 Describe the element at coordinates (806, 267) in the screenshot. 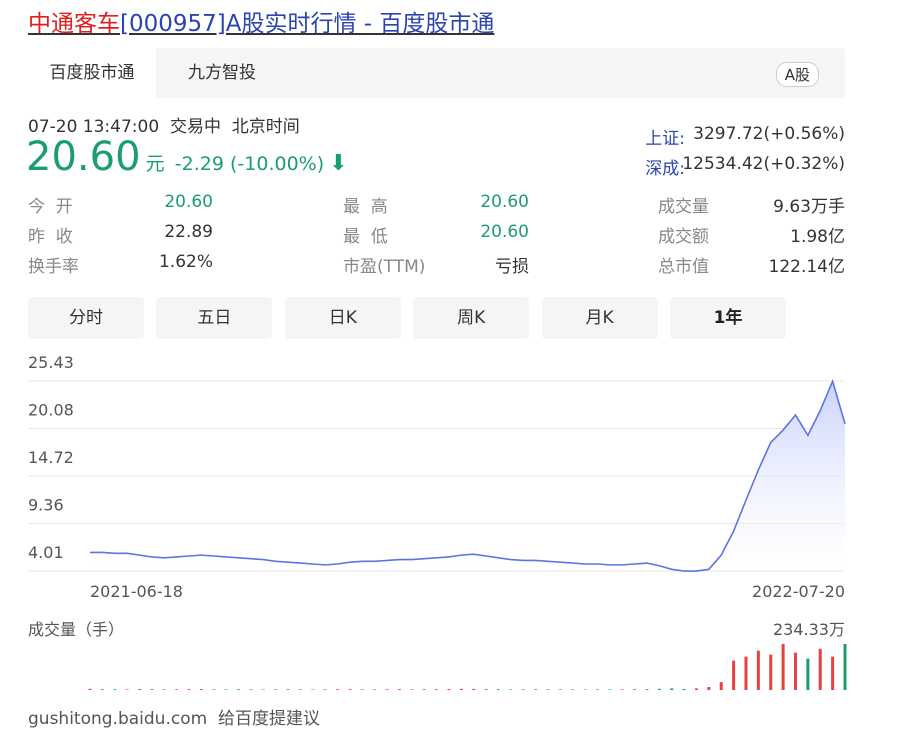

I see `stat-value: 122.14亿` at that location.